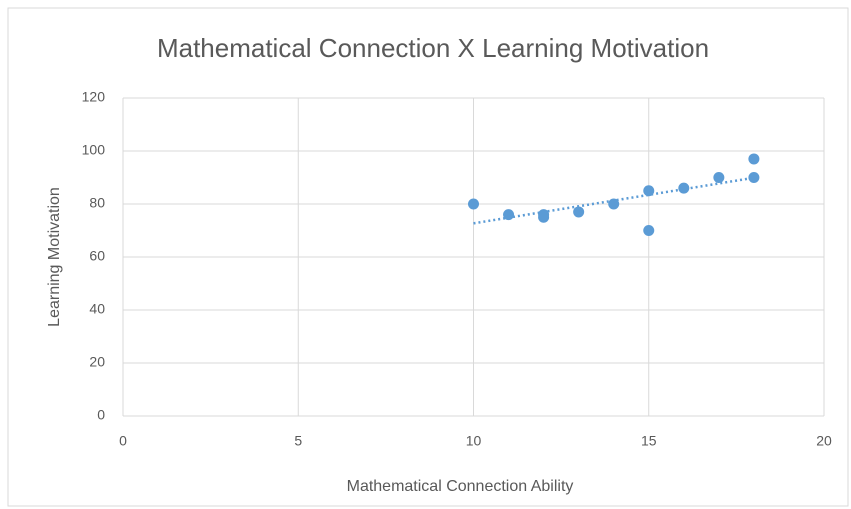 The image size is (851, 509). I want to click on x-tick-label: 15, so click(649, 441).